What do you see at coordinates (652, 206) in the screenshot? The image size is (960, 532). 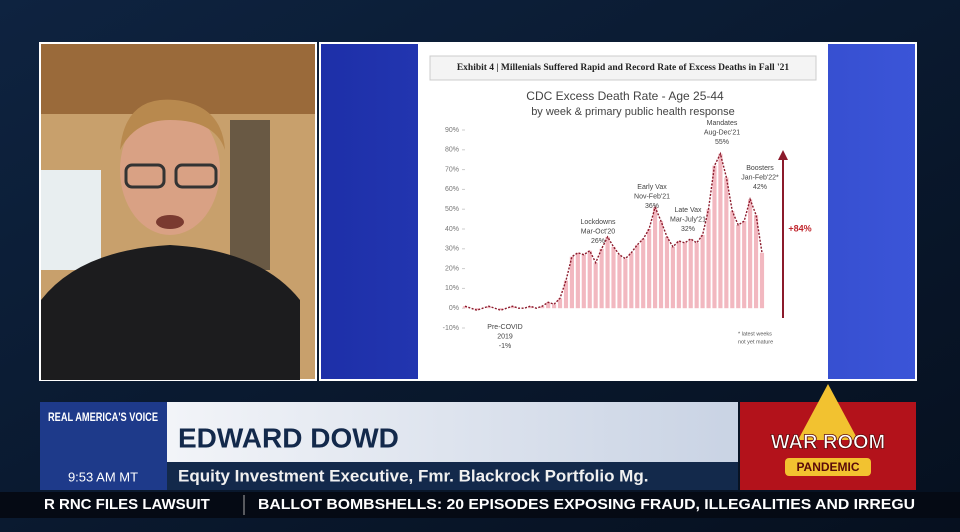 I see `annotation: 36%` at bounding box center [652, 206].